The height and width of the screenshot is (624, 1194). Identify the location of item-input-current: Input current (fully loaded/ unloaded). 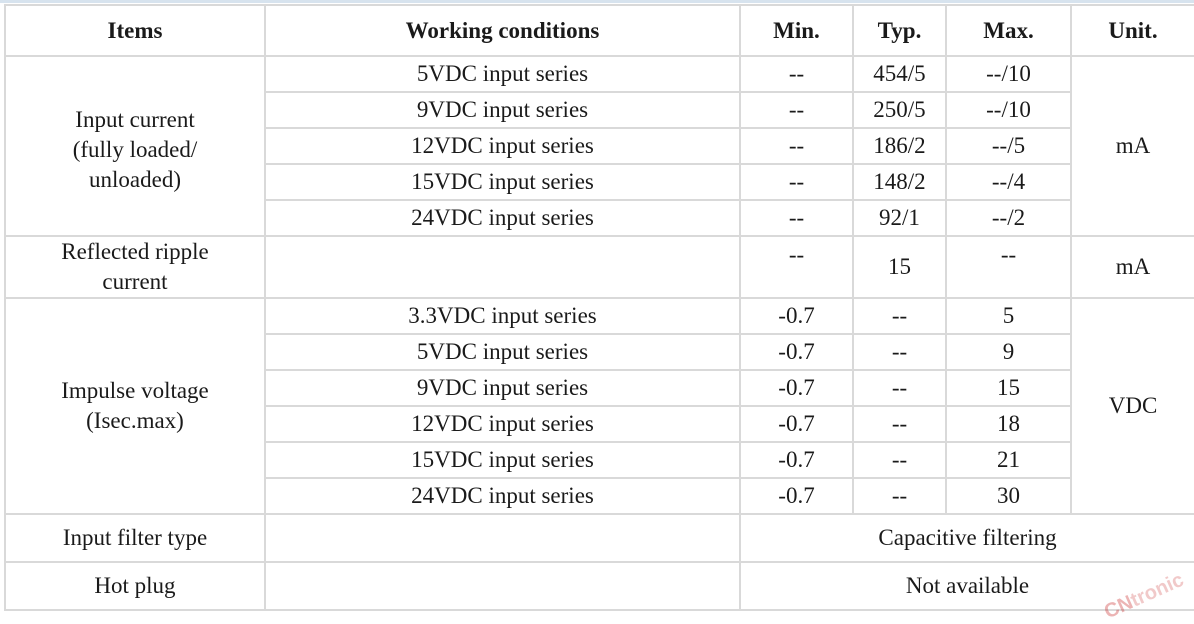
(135, 146).